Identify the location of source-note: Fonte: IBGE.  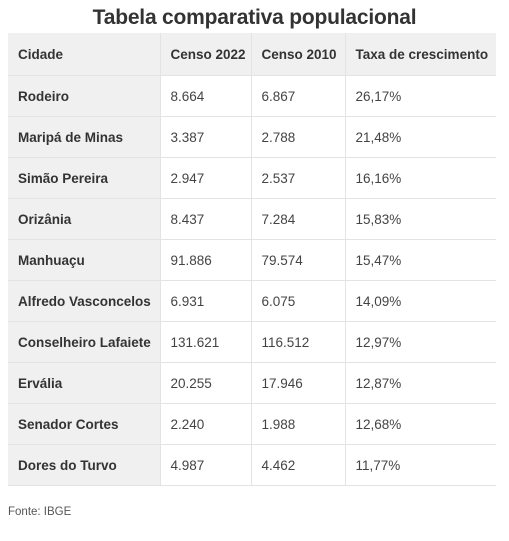
(40, 512).